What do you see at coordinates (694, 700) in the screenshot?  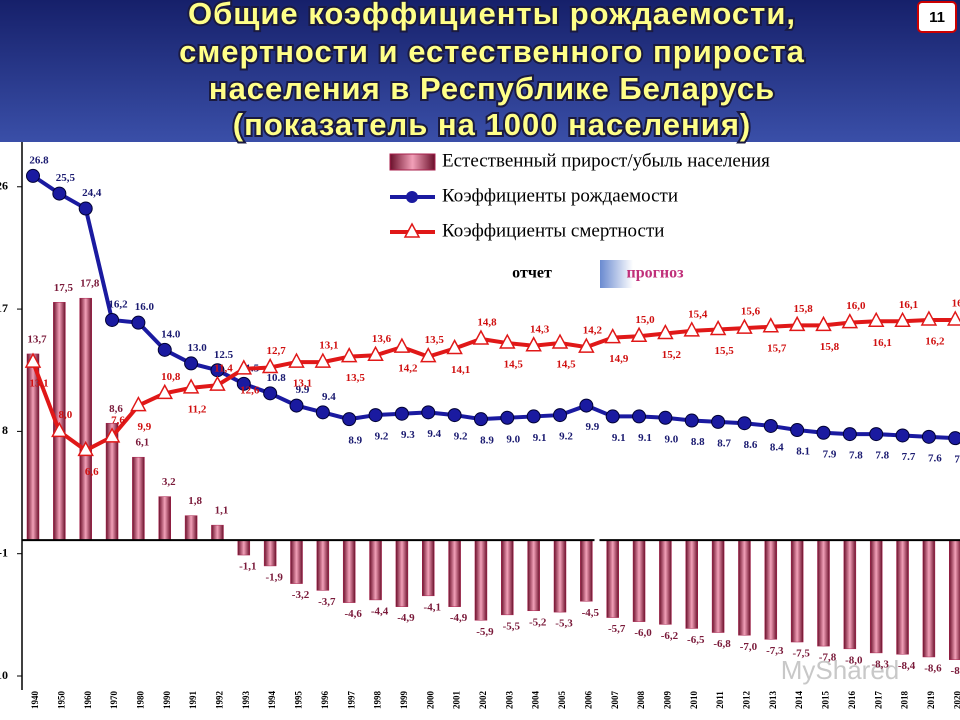 I see `x-tick-label: 2010` at bounding box center [694, 700].